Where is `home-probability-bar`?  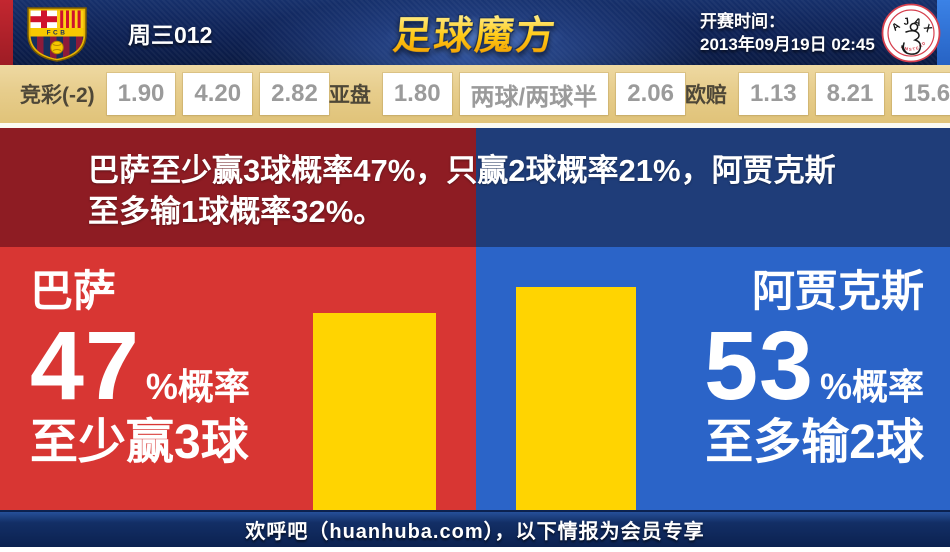
home-probability-bar is located at coordinates (374, 411).